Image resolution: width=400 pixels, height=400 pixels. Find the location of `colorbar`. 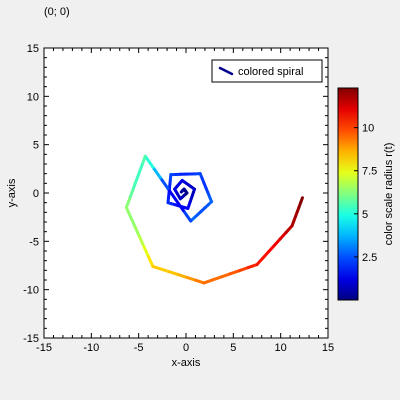

colorbar is located at coordinates (348, 194).